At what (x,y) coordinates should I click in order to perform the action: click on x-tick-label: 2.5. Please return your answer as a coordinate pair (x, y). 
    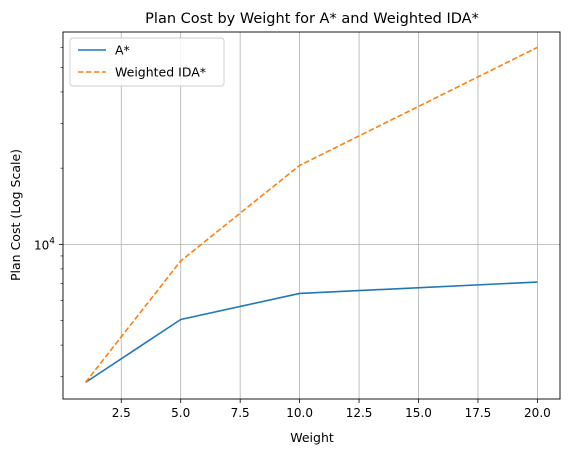
    Looking at the image, I should click on (121, 413).